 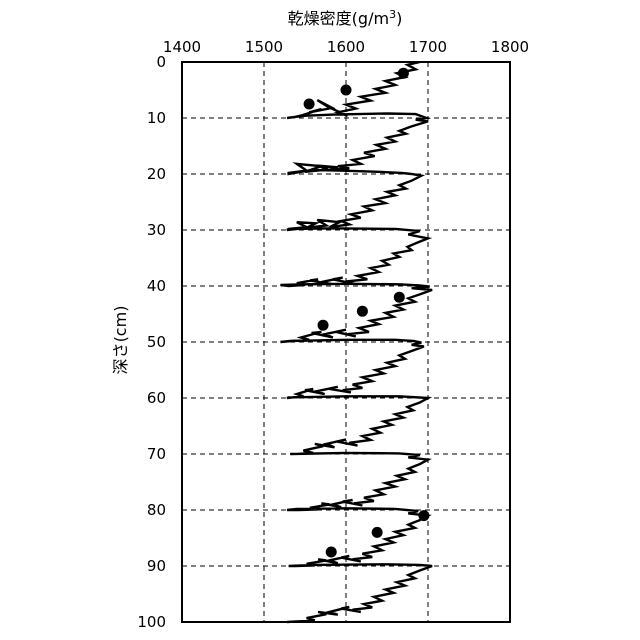 I want to click on y-tick-label: 40, so click(x=156, y=286).